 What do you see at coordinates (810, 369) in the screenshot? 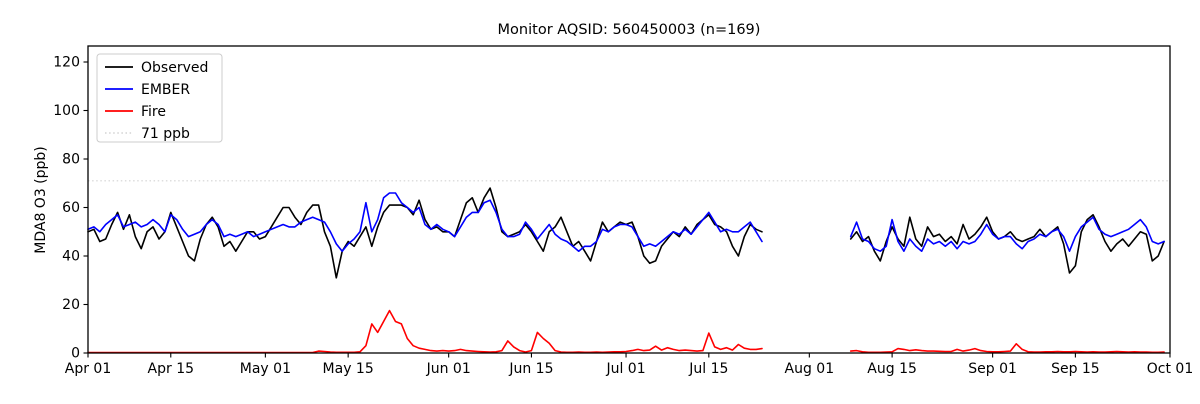
I see `x-tick-label: Aug 01` at bounding box center [810, 369].